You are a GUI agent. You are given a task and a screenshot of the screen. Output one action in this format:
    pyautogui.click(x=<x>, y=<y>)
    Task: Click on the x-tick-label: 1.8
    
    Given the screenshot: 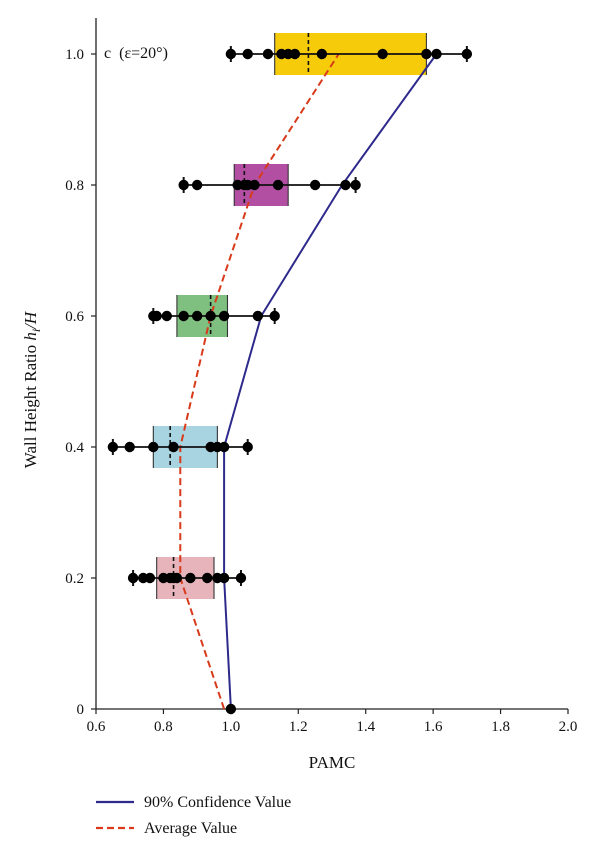 What is the action you would take?
    pyautogui.click(x=500, y=727)
    